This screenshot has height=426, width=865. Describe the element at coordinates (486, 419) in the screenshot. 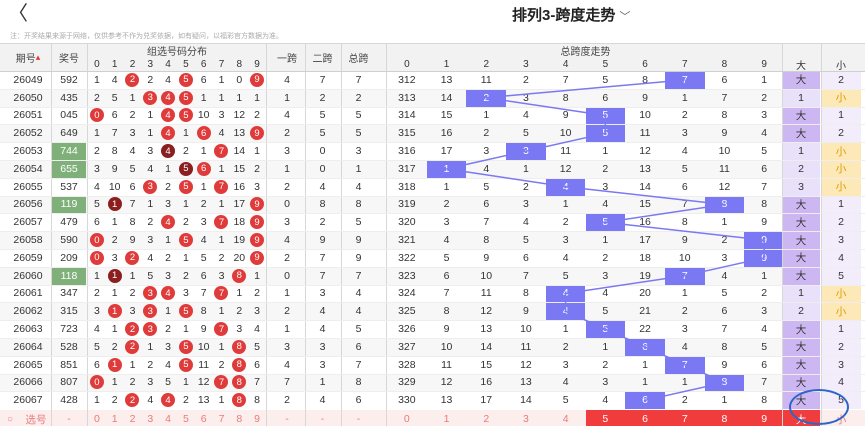

I see `select-trend-num: 2` at that location.